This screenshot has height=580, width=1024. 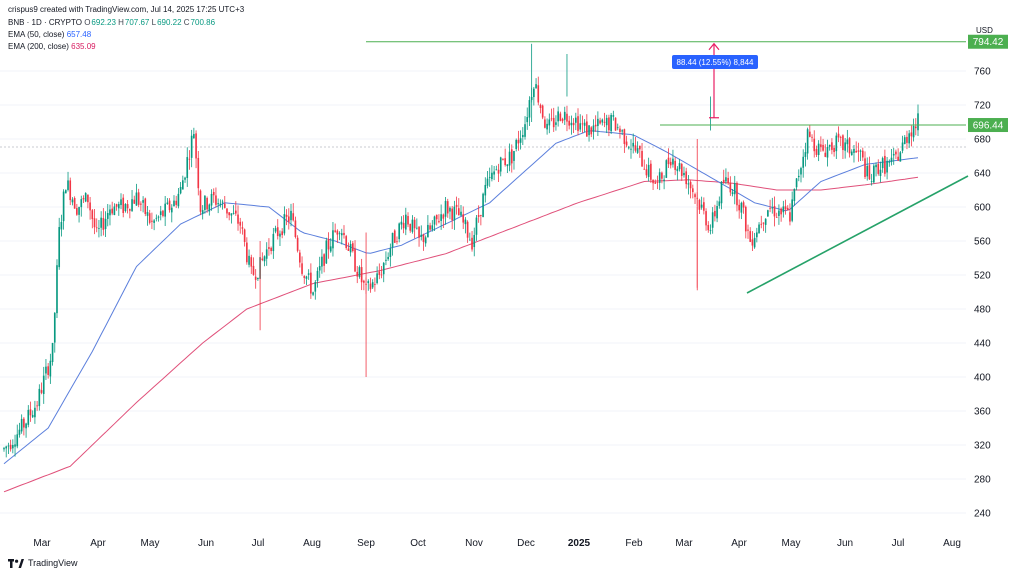 I want to click on time-tick-label: Sep, so click(x=366, y=543).